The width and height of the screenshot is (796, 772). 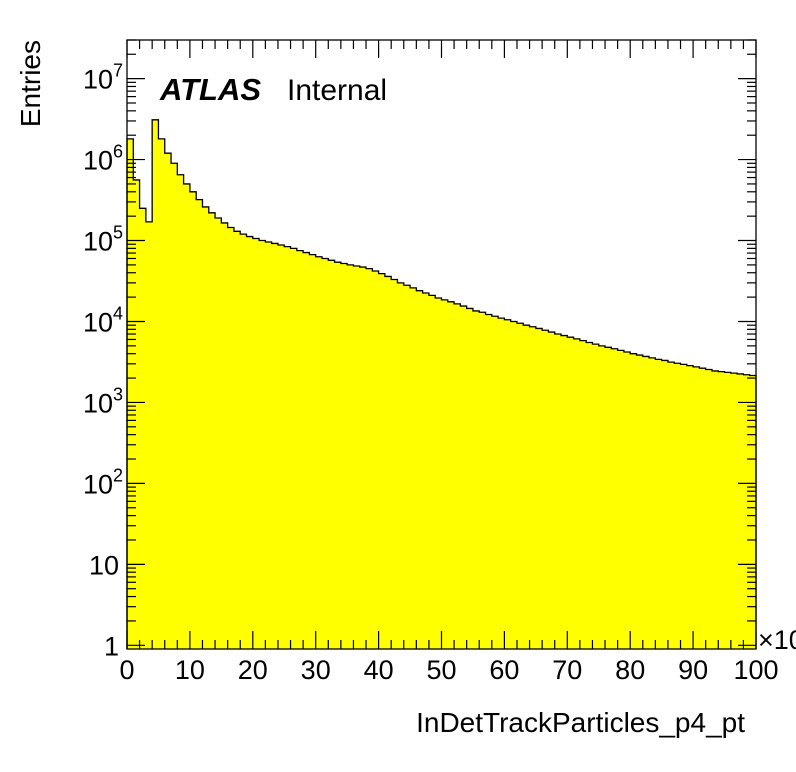 I want to click on y-tick-label: 10³, so click(x=103, y=401).